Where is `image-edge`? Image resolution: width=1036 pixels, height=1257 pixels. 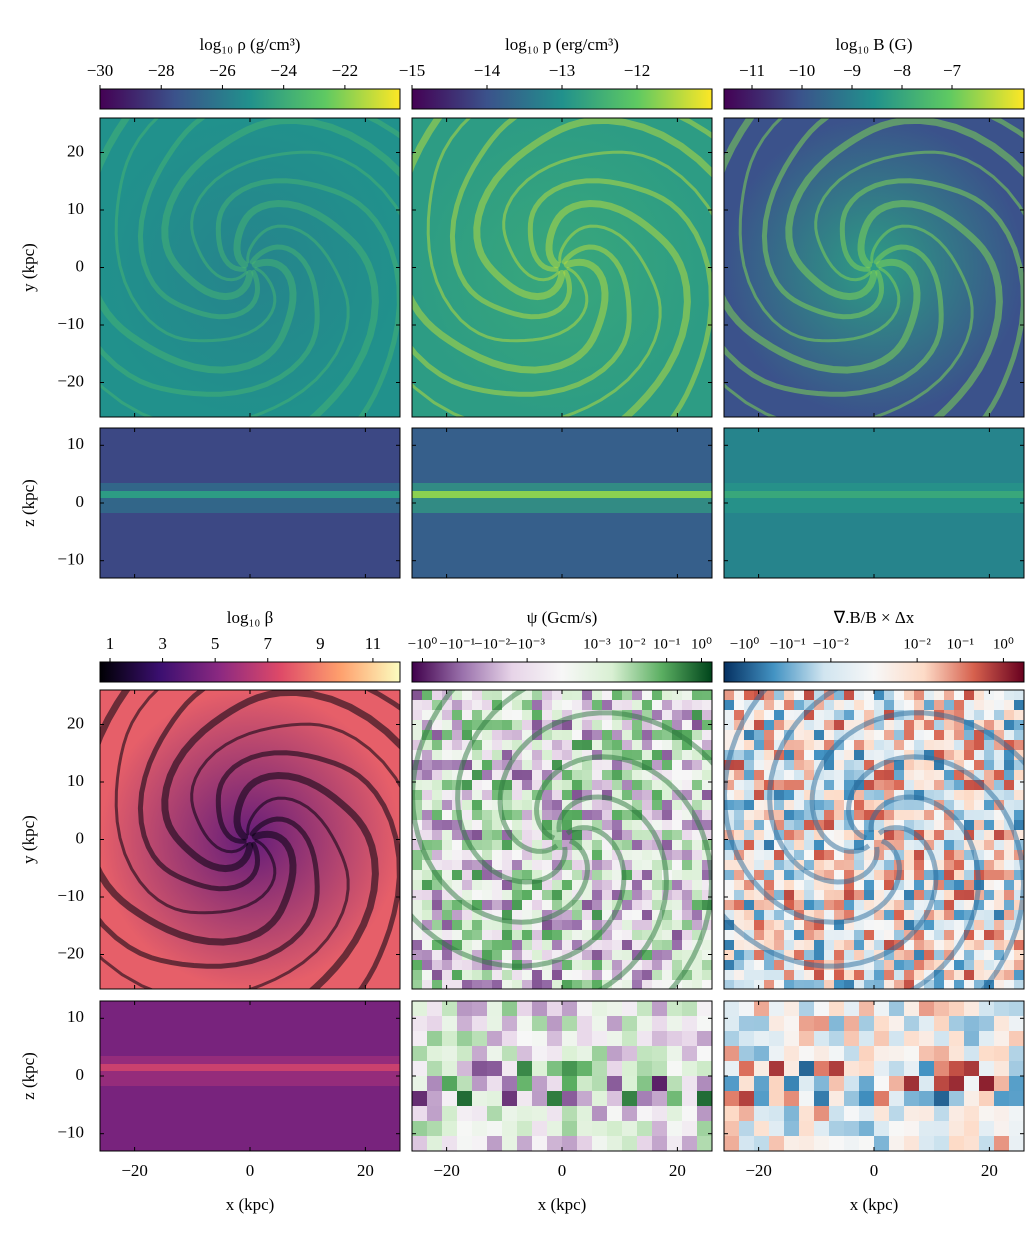
image-edge is located at coordinates (874, 503).